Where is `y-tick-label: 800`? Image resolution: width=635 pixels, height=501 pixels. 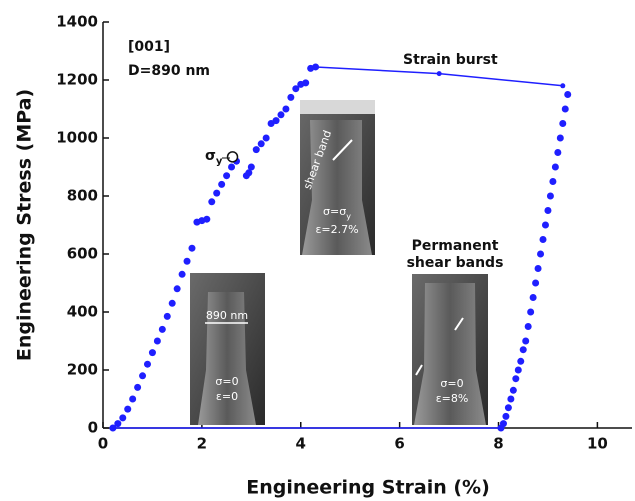 y-tick-label: 800 is located at coordinates (82, 196).